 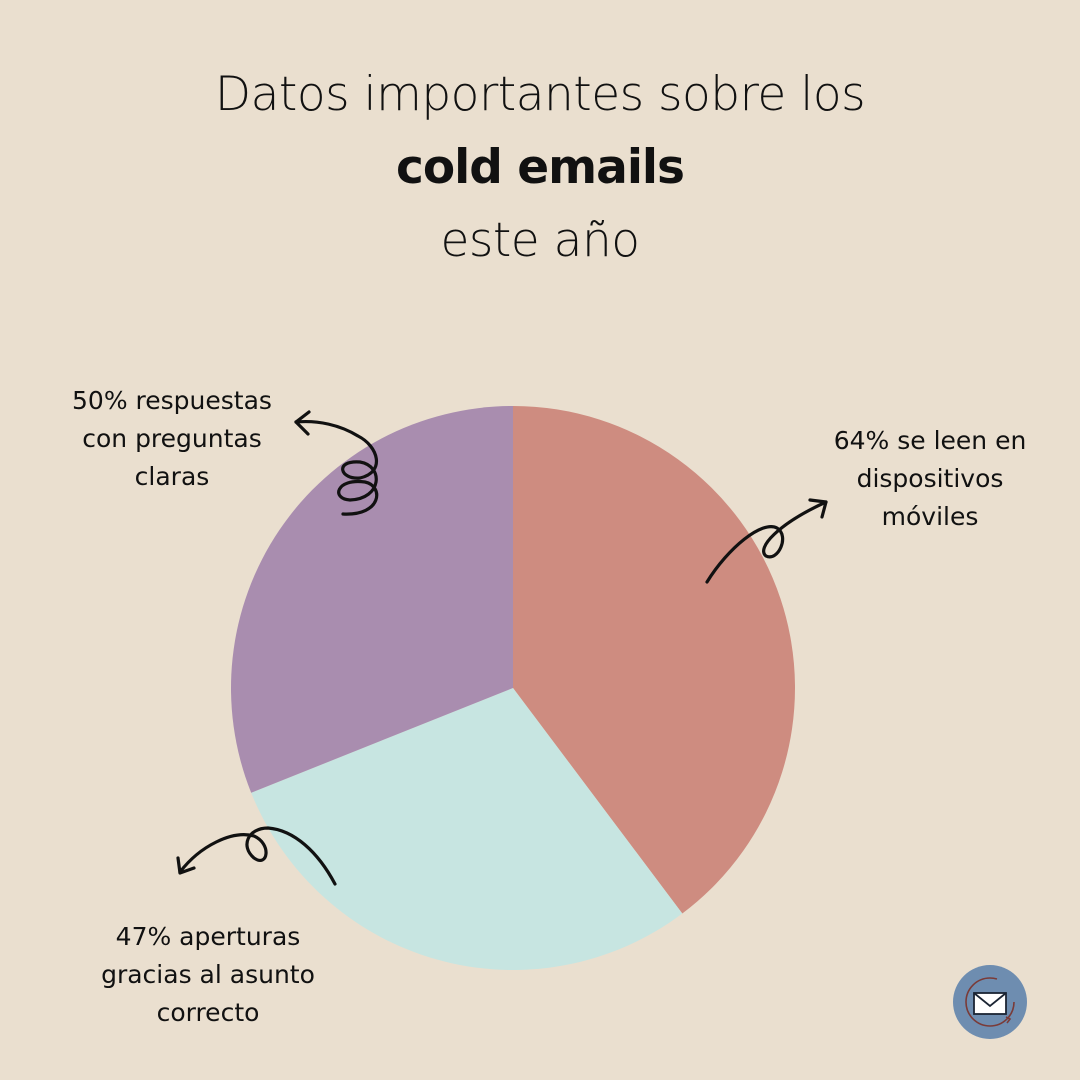 I want to click on title-line-2: cold emails, so click(x=540, y=167).